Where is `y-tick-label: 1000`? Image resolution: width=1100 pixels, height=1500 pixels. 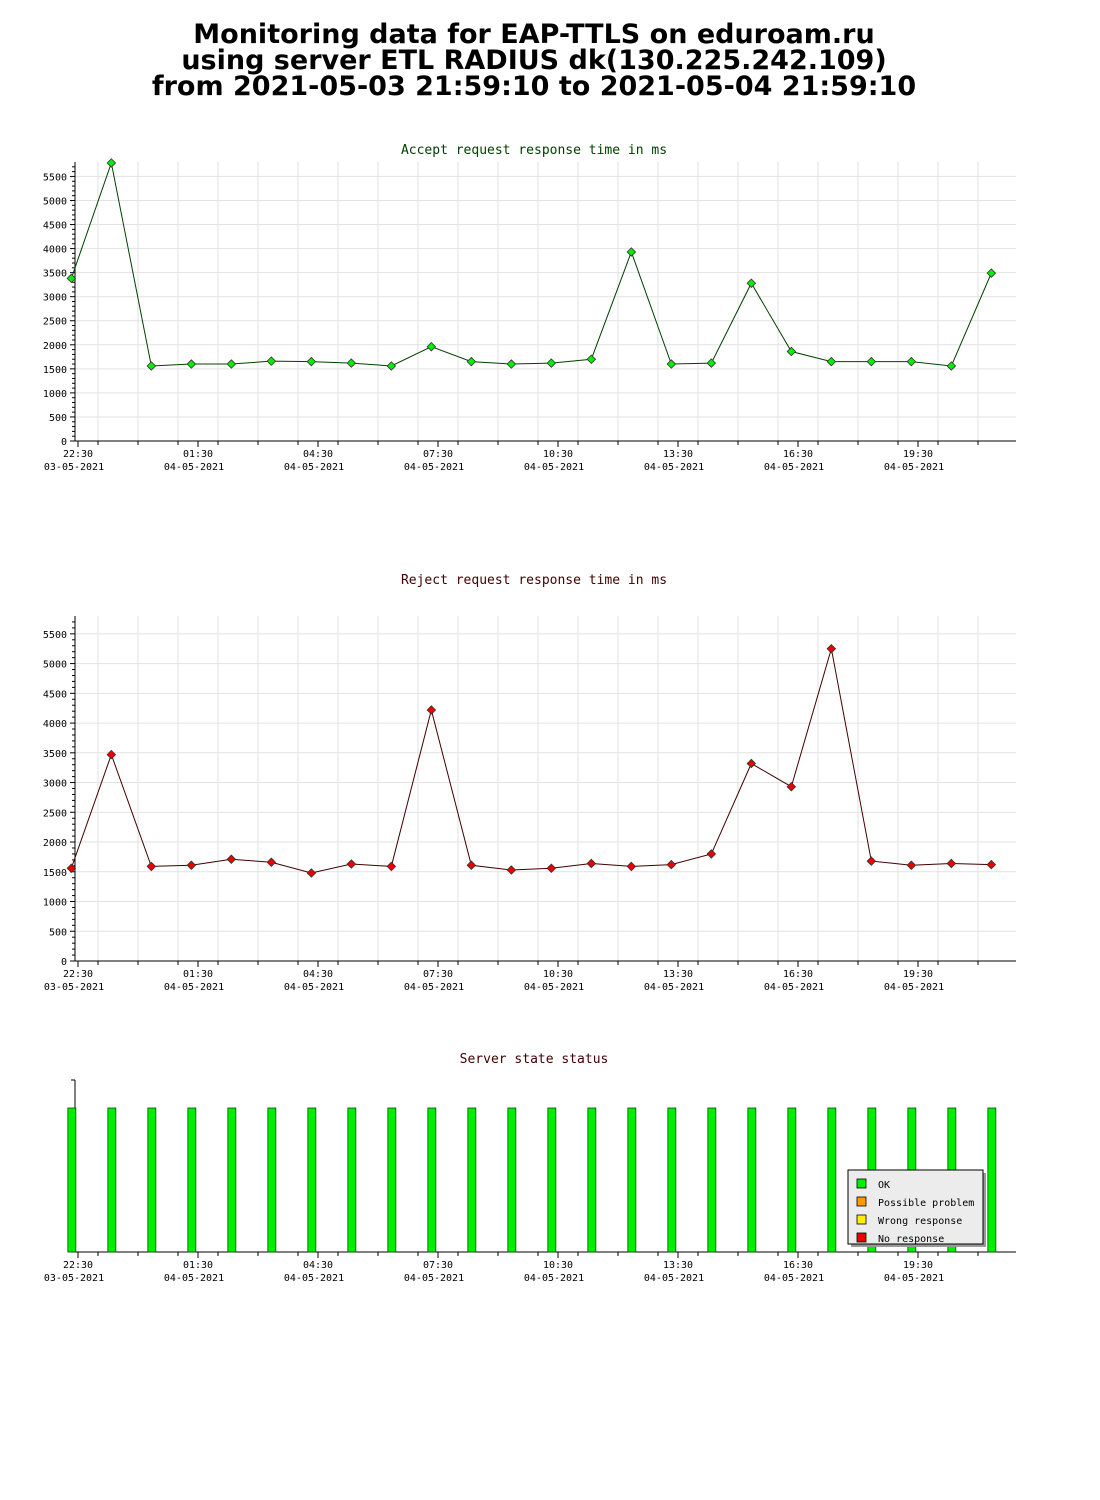 y-tick-label: 1000 is located at coordinates (55, 394).